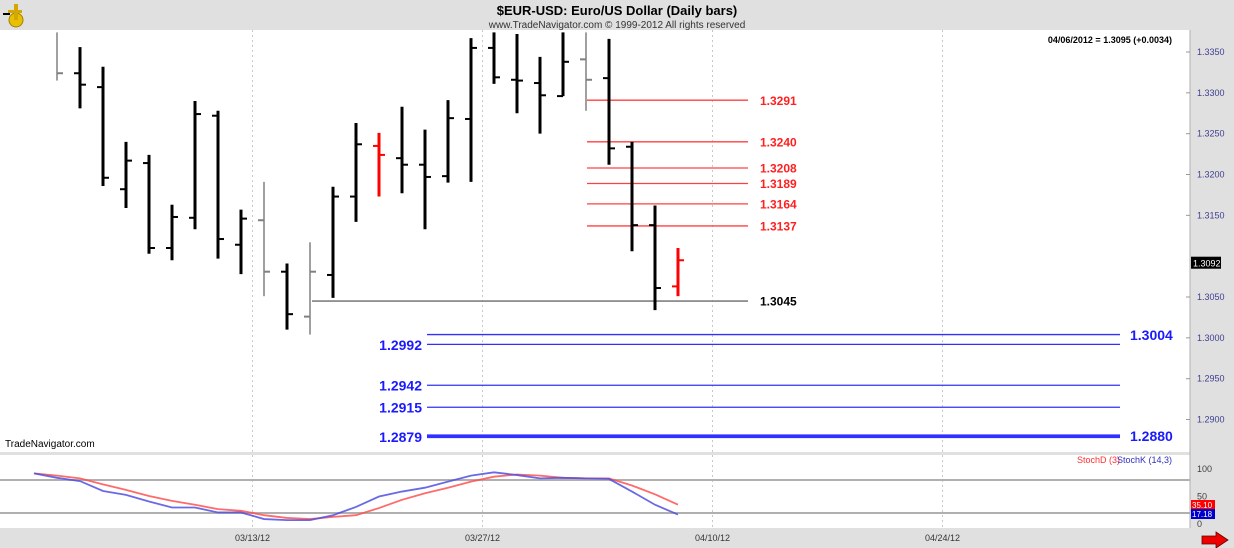 The image size is (1234, 548). I want to click on date-tick-label: 04/24/12, so click(942, 538).